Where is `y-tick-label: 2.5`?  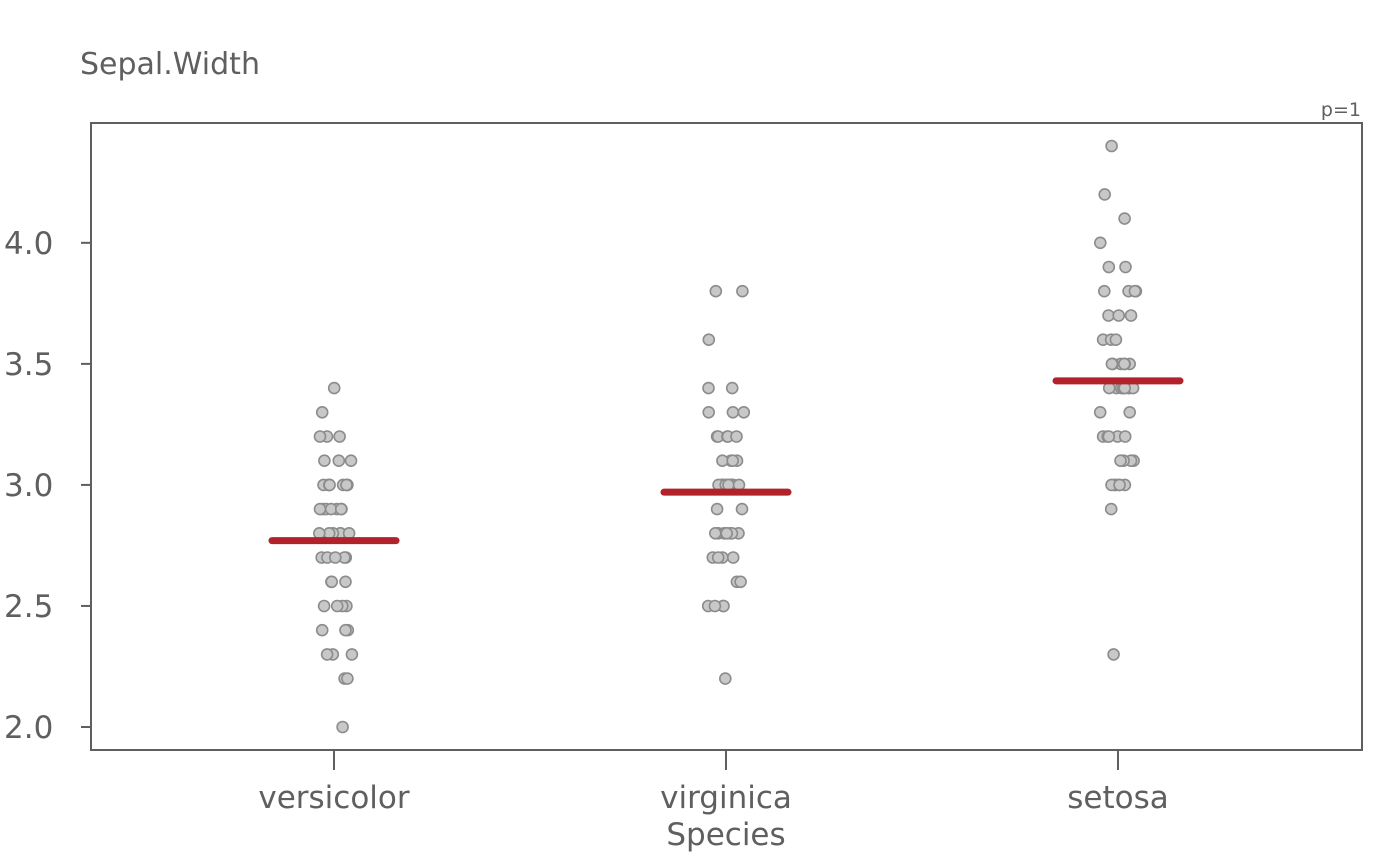
y-tick-label: 2.5 is located at coordinates (28, 607).